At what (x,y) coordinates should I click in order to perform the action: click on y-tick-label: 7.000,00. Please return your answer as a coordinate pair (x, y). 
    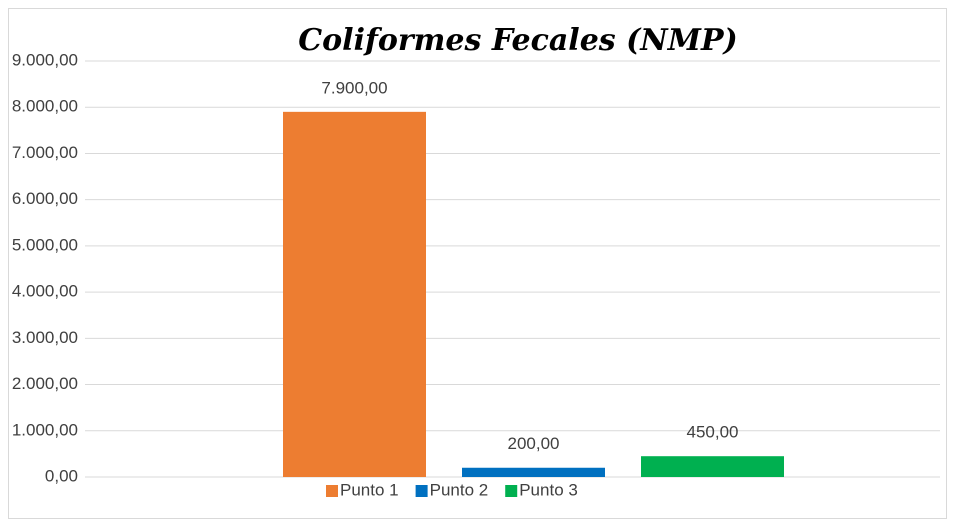
    Looking at the image, I should click on (45, 152).